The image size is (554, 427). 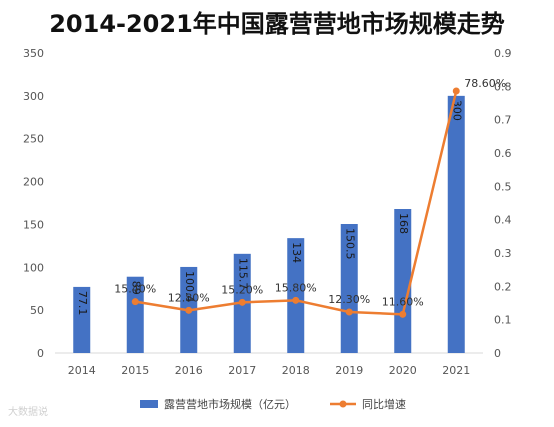 What do you see at coordinates (503, 253) in the screenshot?
I see `y-right-tick-label: 0.3` at bounding box center [503, 253].